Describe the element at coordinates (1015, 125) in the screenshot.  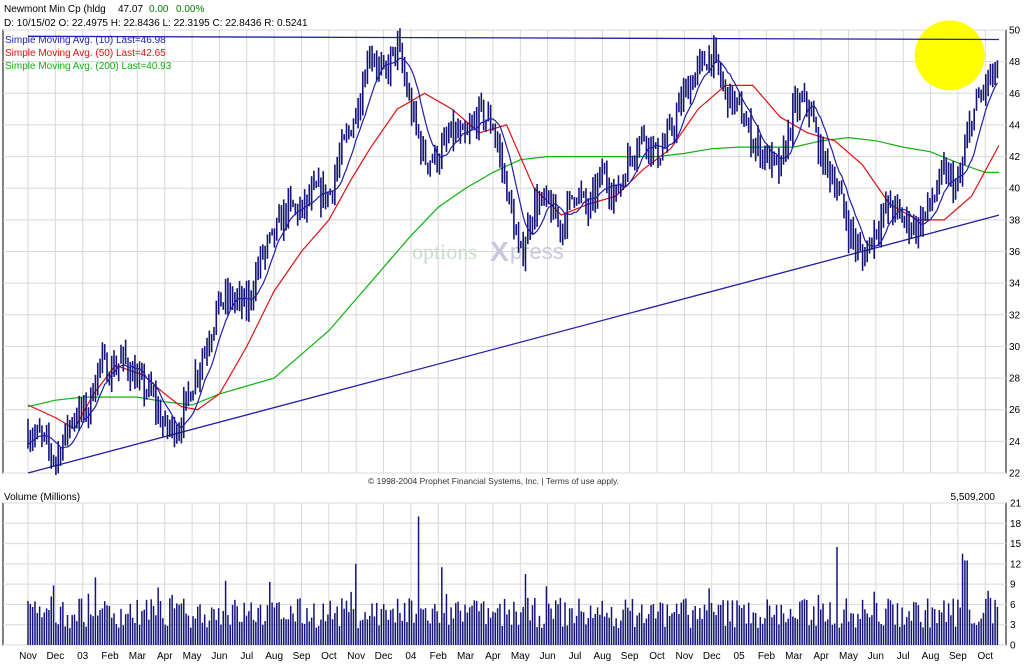
I see `price-tick-label: 44` at that location.